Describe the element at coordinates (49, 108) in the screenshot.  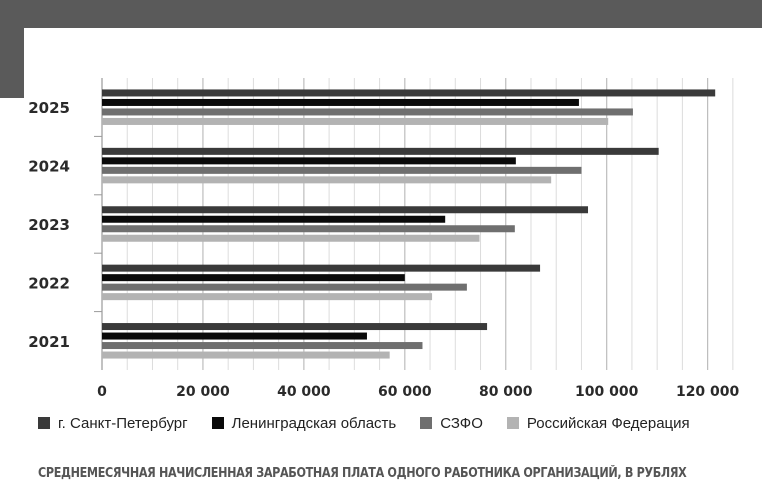
I see `y-tick-label: 2025` at that location.